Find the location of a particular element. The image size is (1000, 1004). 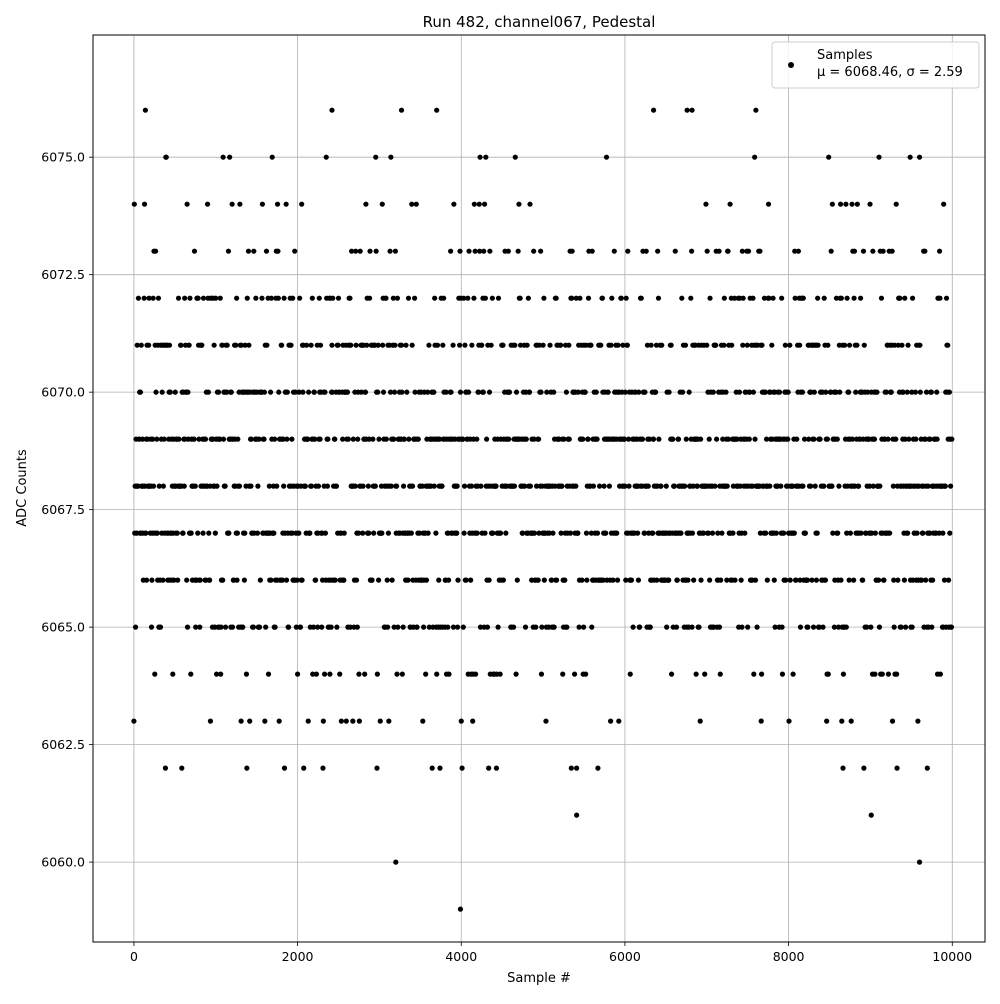

legend-box is located at coordinates (875, 65).